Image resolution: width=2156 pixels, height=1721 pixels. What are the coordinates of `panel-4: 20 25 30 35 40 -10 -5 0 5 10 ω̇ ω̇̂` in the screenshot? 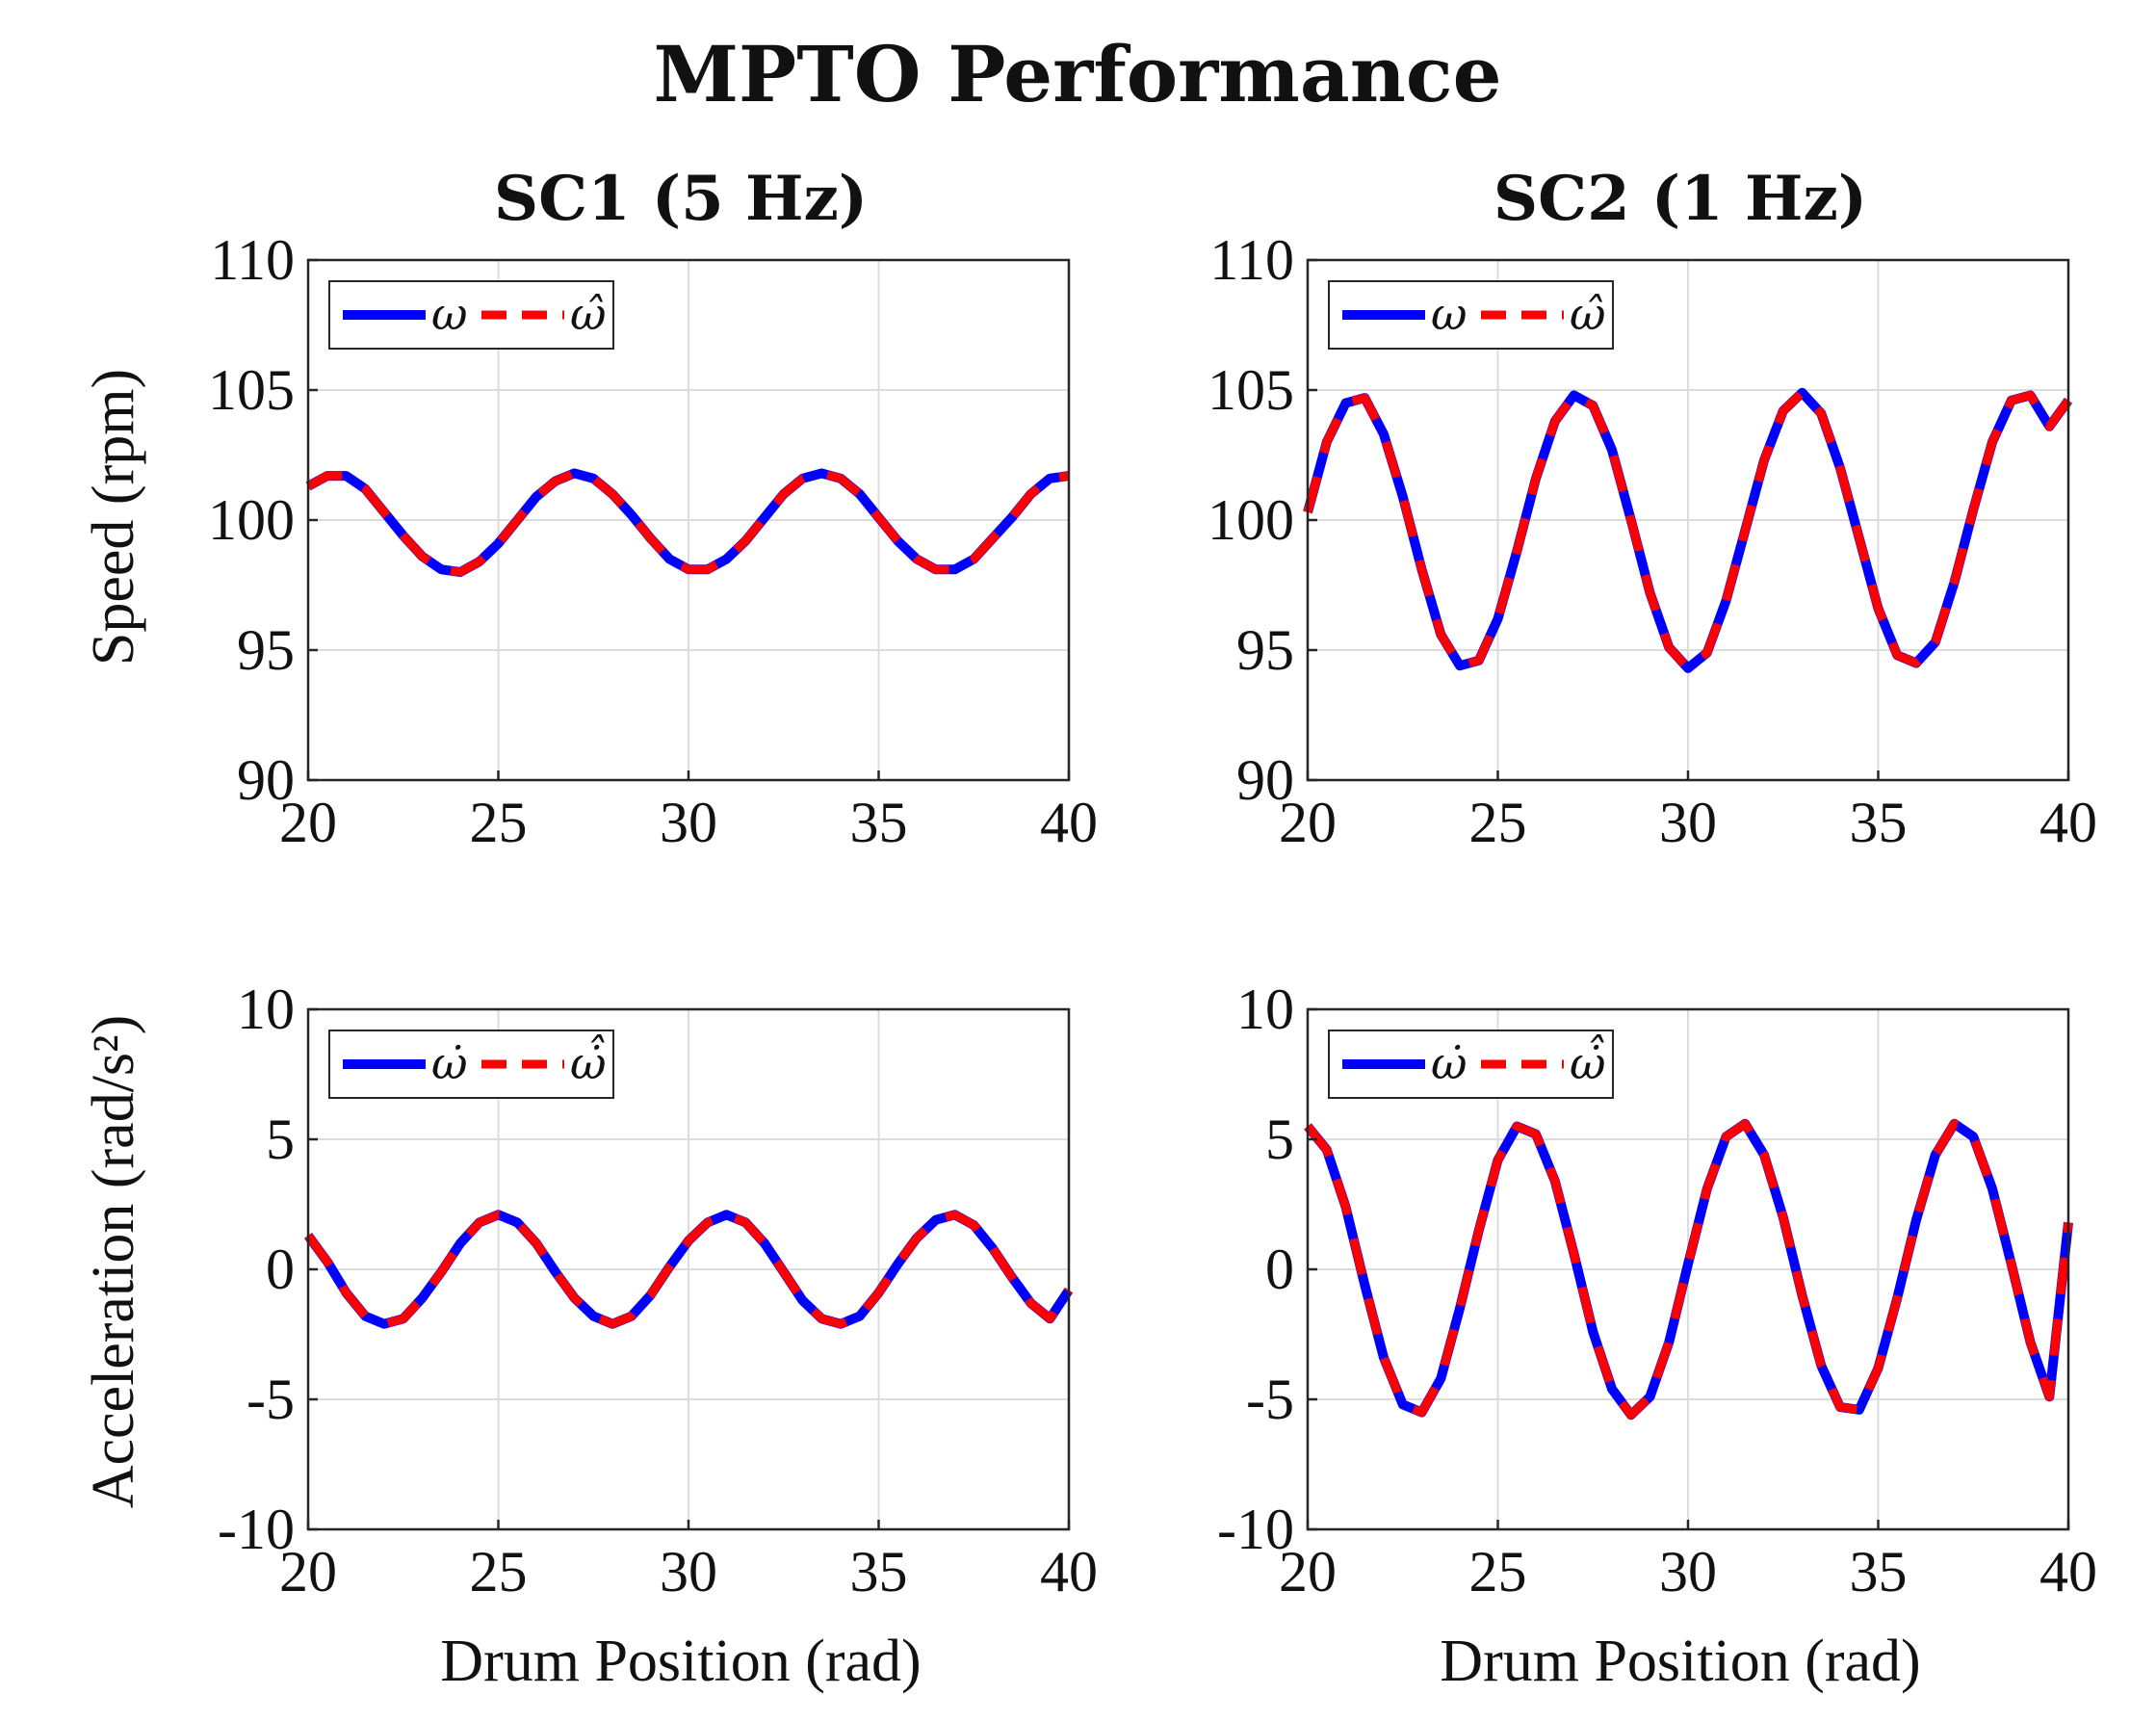 It's located at (1657, 1291).